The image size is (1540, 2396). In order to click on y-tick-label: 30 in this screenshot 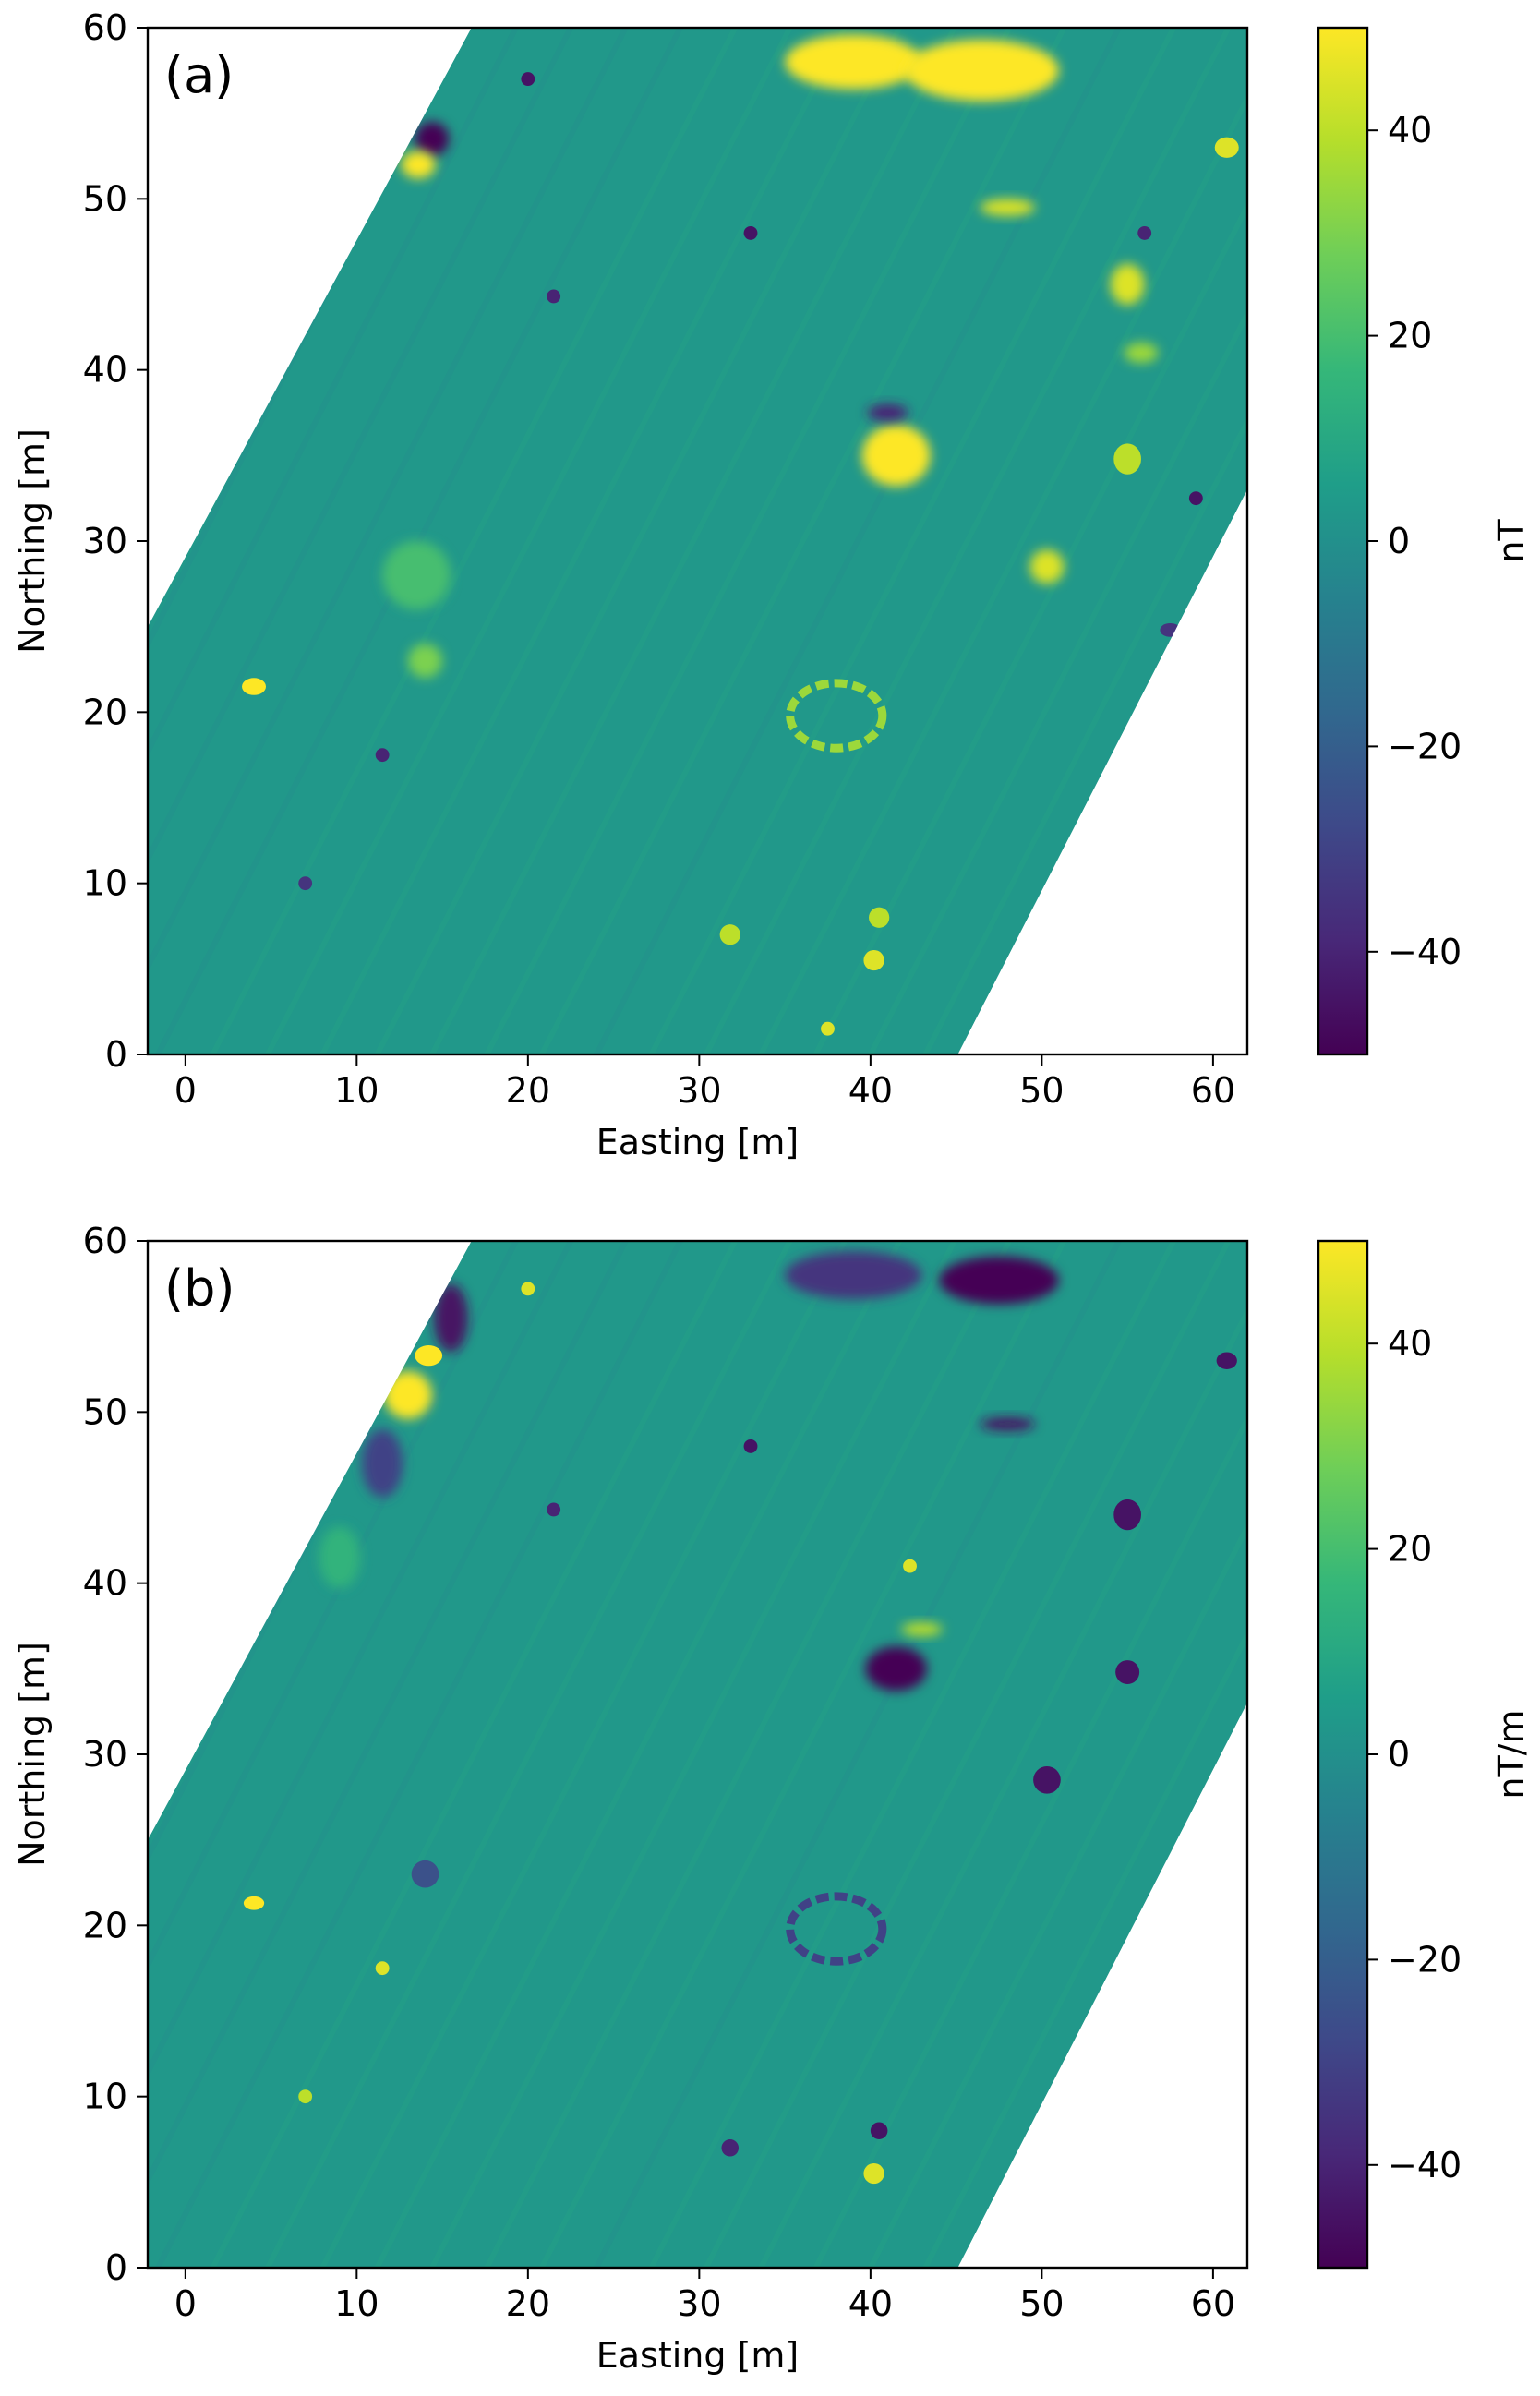, I will do `click(105, 1754)`.